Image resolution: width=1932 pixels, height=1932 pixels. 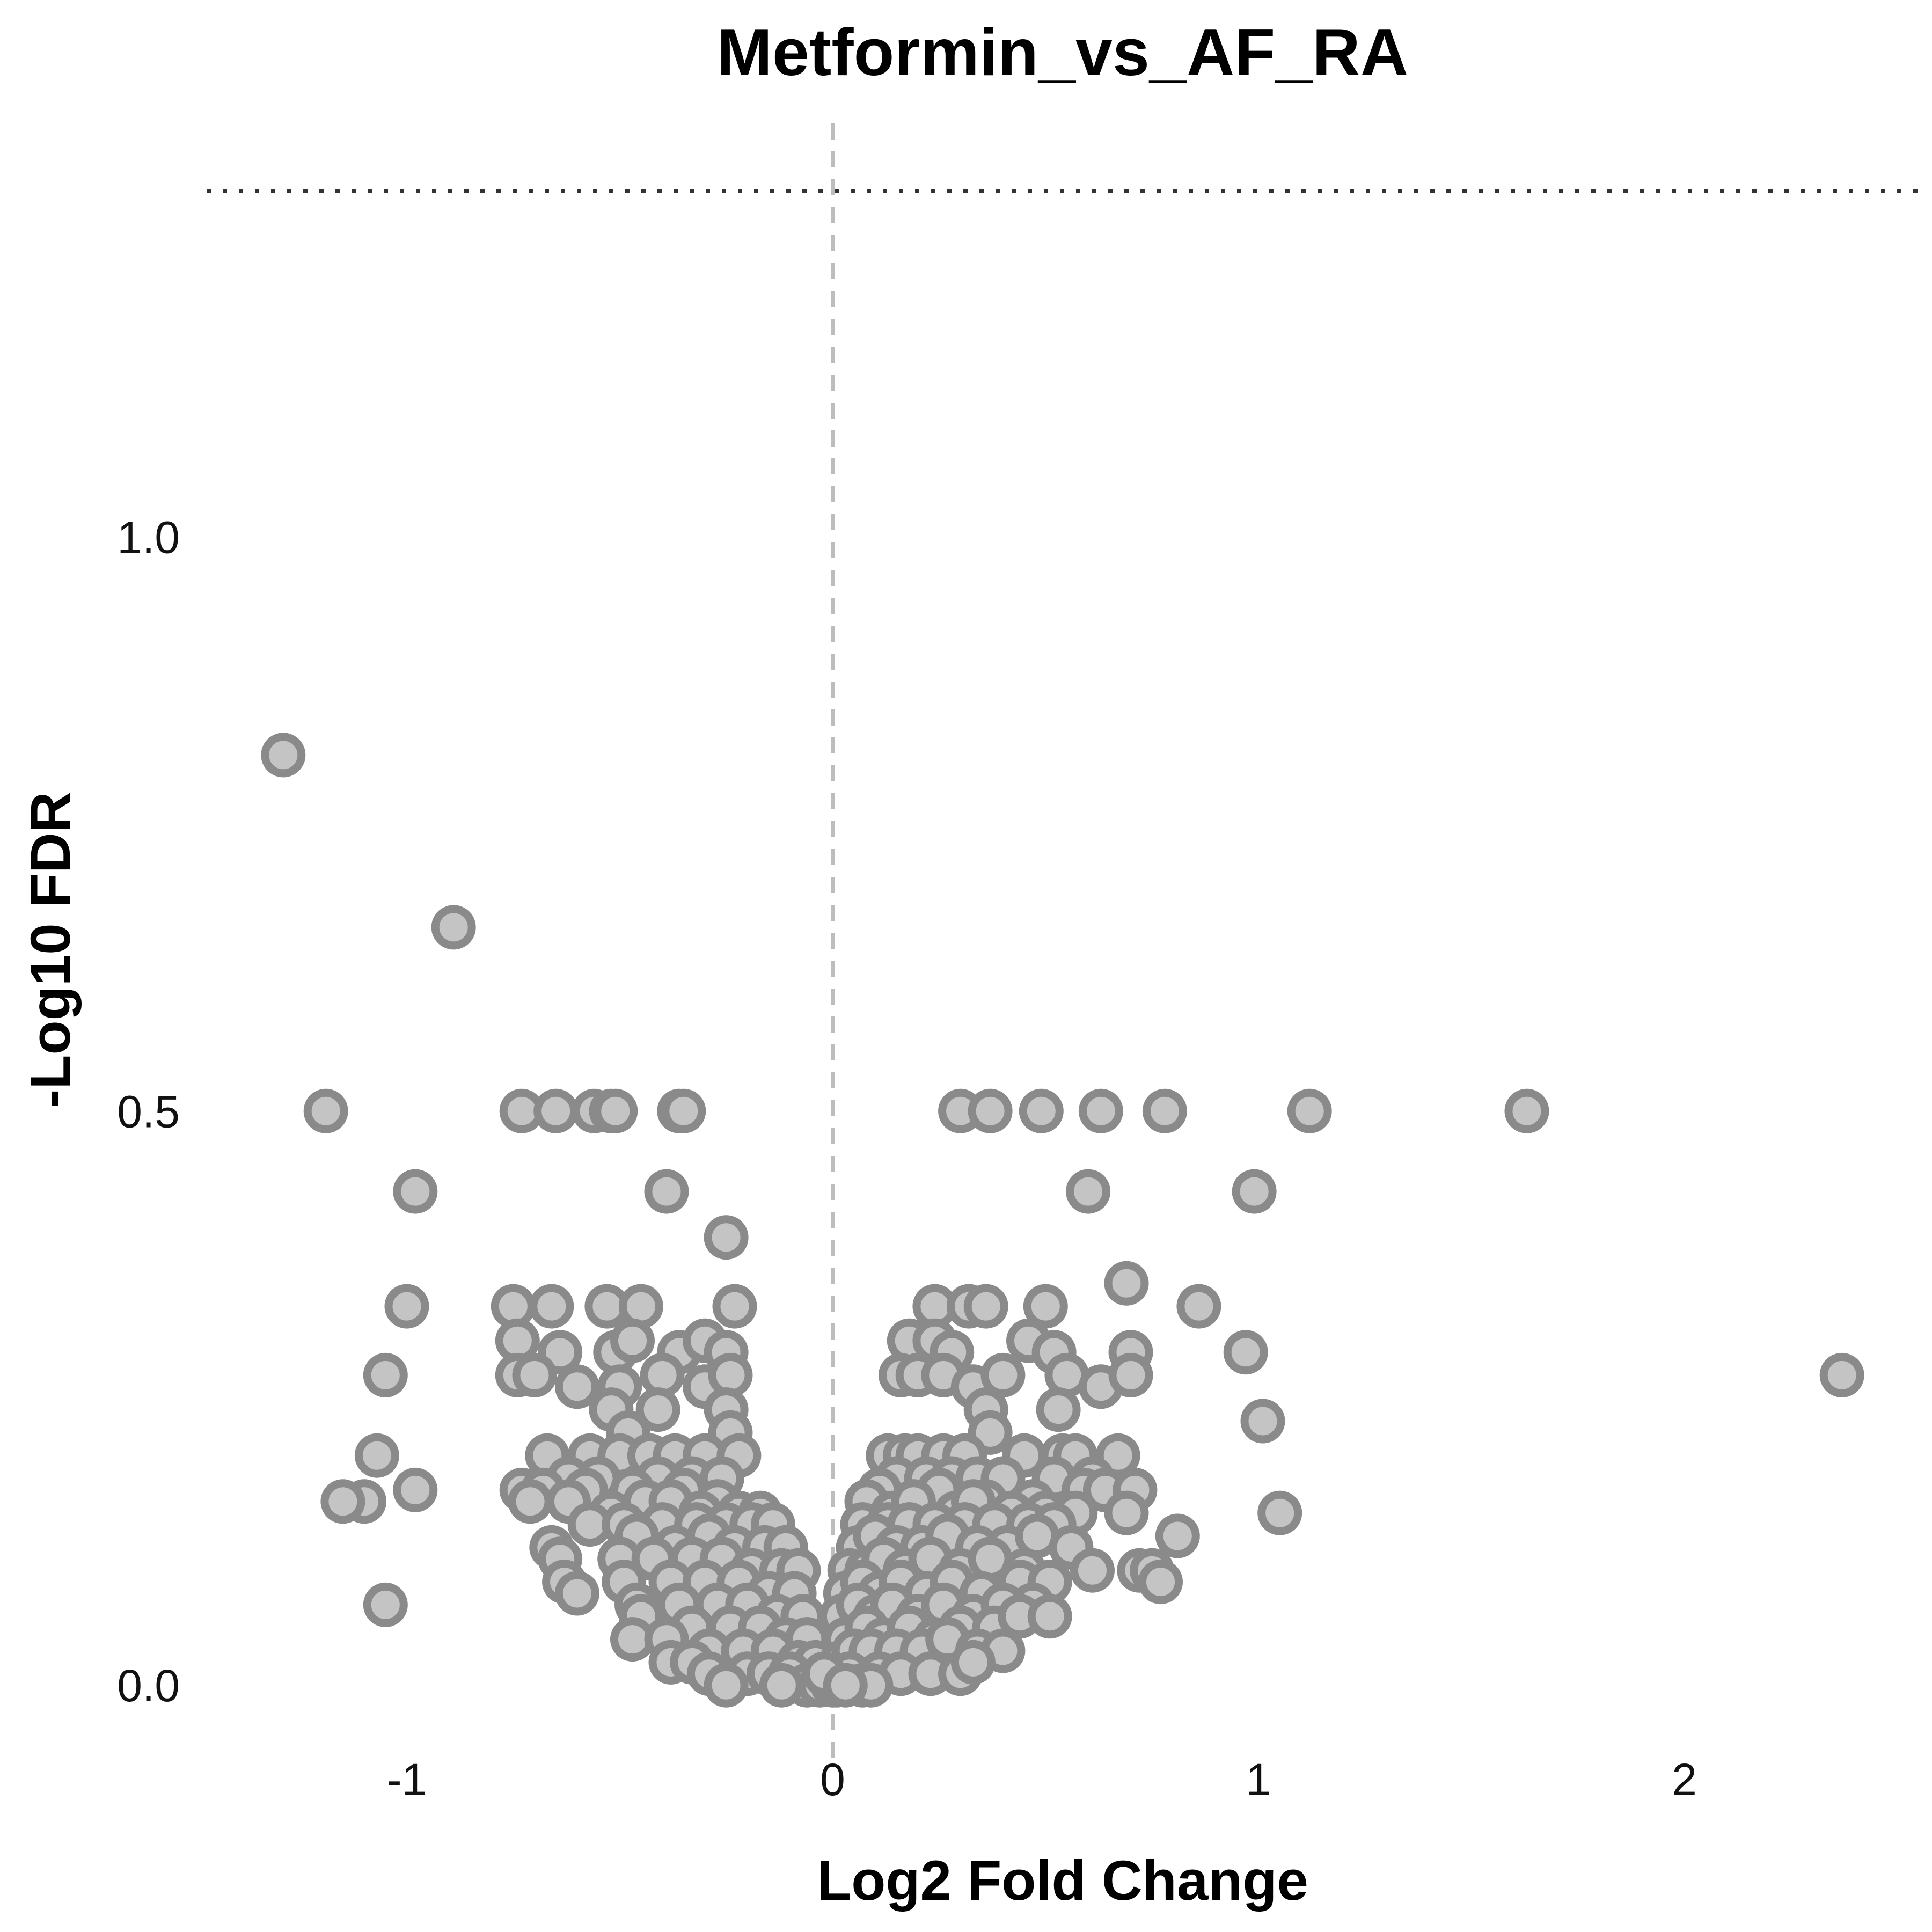 I want to click on y-tick-label: 0.0, so click(x=148, y=1685).